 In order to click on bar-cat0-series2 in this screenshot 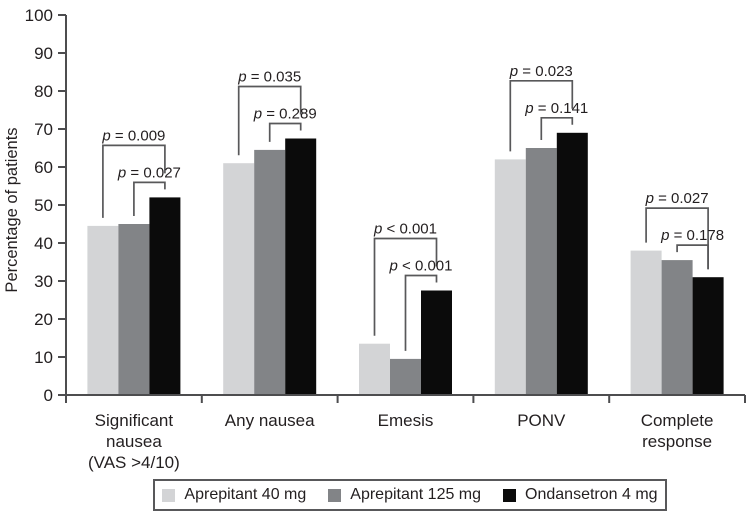, I will do `click(165, 296)`.